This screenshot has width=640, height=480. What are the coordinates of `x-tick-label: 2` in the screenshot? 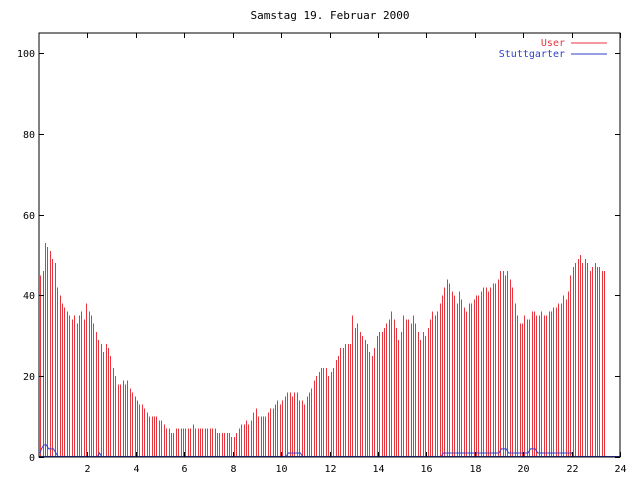 It's located at (87, 469).